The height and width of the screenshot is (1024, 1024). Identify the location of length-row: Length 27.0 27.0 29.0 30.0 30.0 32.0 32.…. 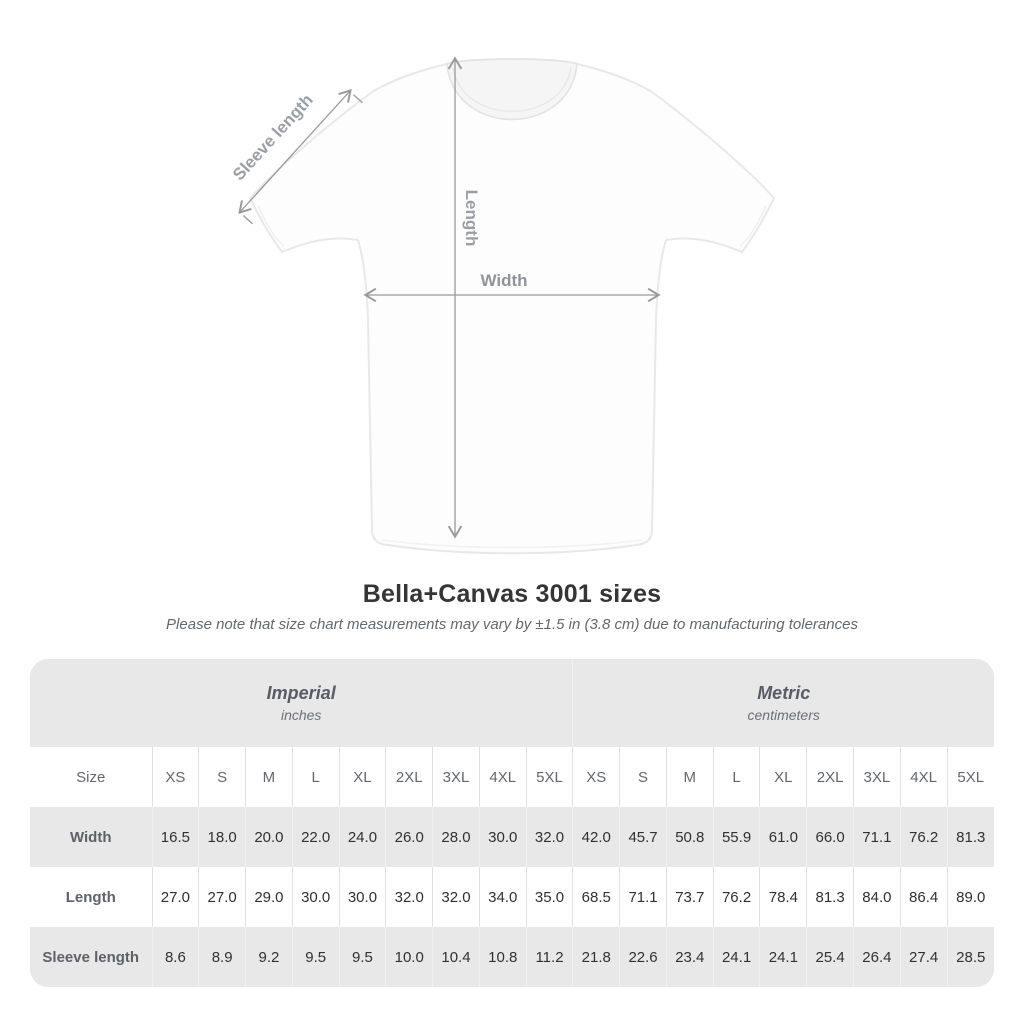
(512, 897).